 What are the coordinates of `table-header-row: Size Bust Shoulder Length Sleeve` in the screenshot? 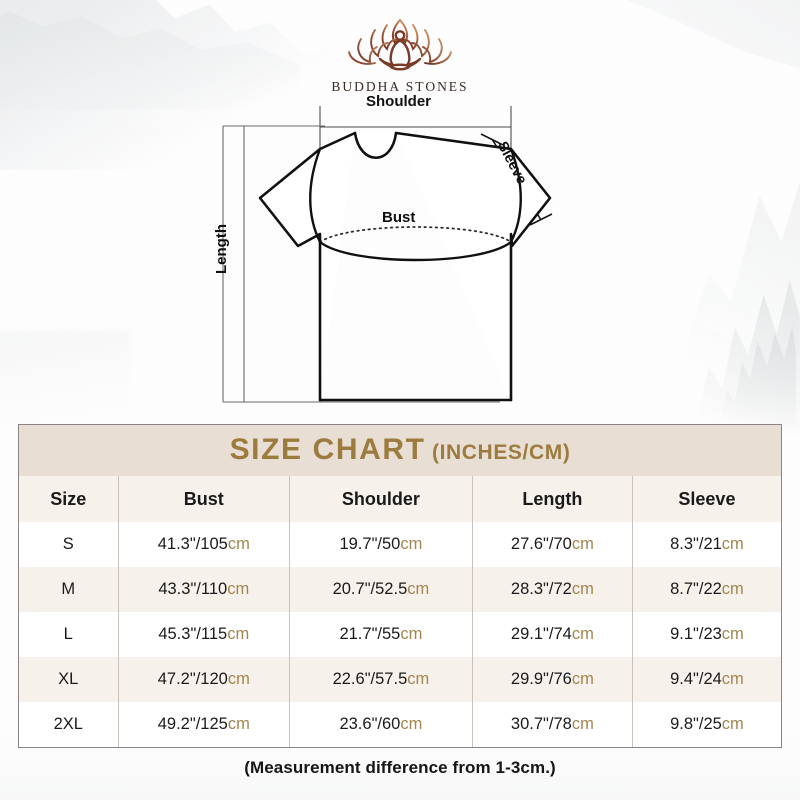 It's located at (400, 499).